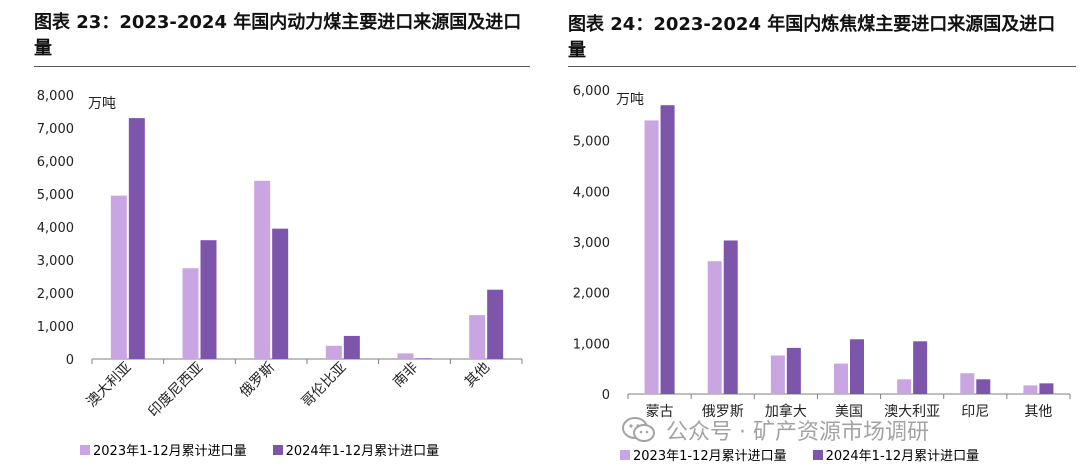 The width and height of the screenshot is (1080, 474). Describe the element at coordinates (324, 385) in the screenshot. I see `x-category-label: 哥伦比亚` at that location.